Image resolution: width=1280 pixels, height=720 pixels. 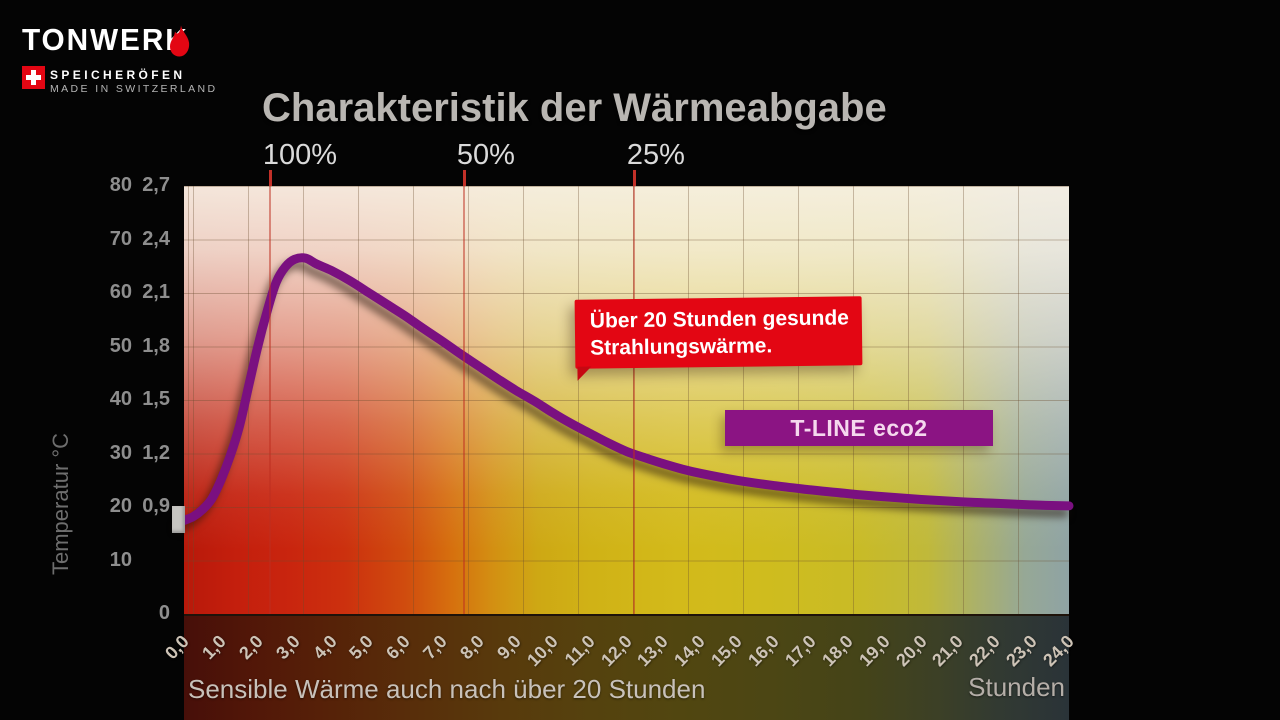 What do you see at coordinates (447, 689) in the screenshot?
I see `chart-caption: Sensible Wärme auch nach über 20 Stunden` at bounding box center [447, 689].